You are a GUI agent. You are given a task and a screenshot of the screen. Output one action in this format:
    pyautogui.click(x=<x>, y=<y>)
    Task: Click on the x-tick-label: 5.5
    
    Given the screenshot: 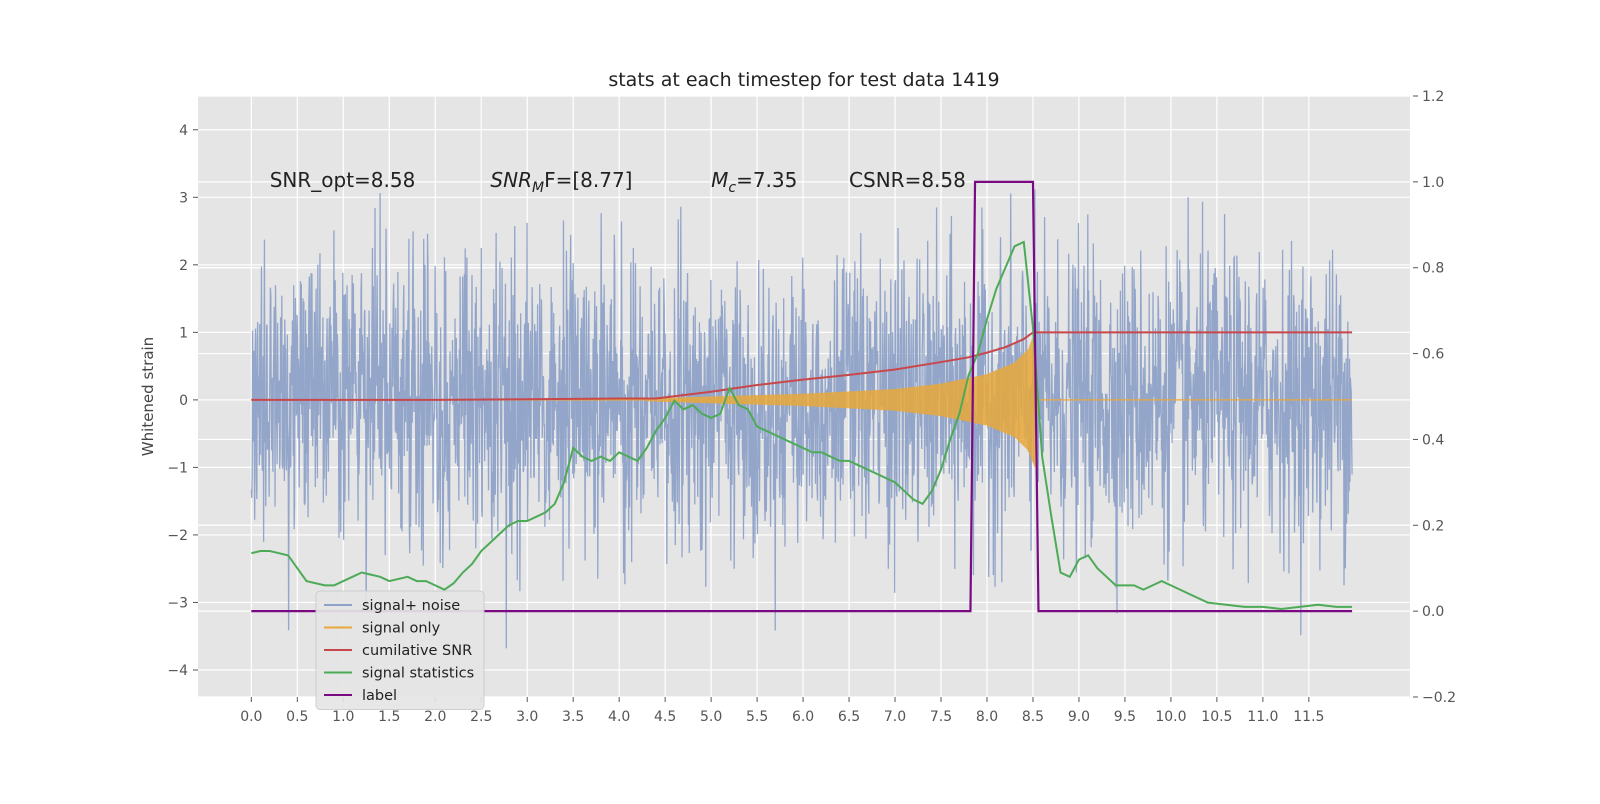 What is the action you would take?
    pyautogui.click(x=757, y=717)
    